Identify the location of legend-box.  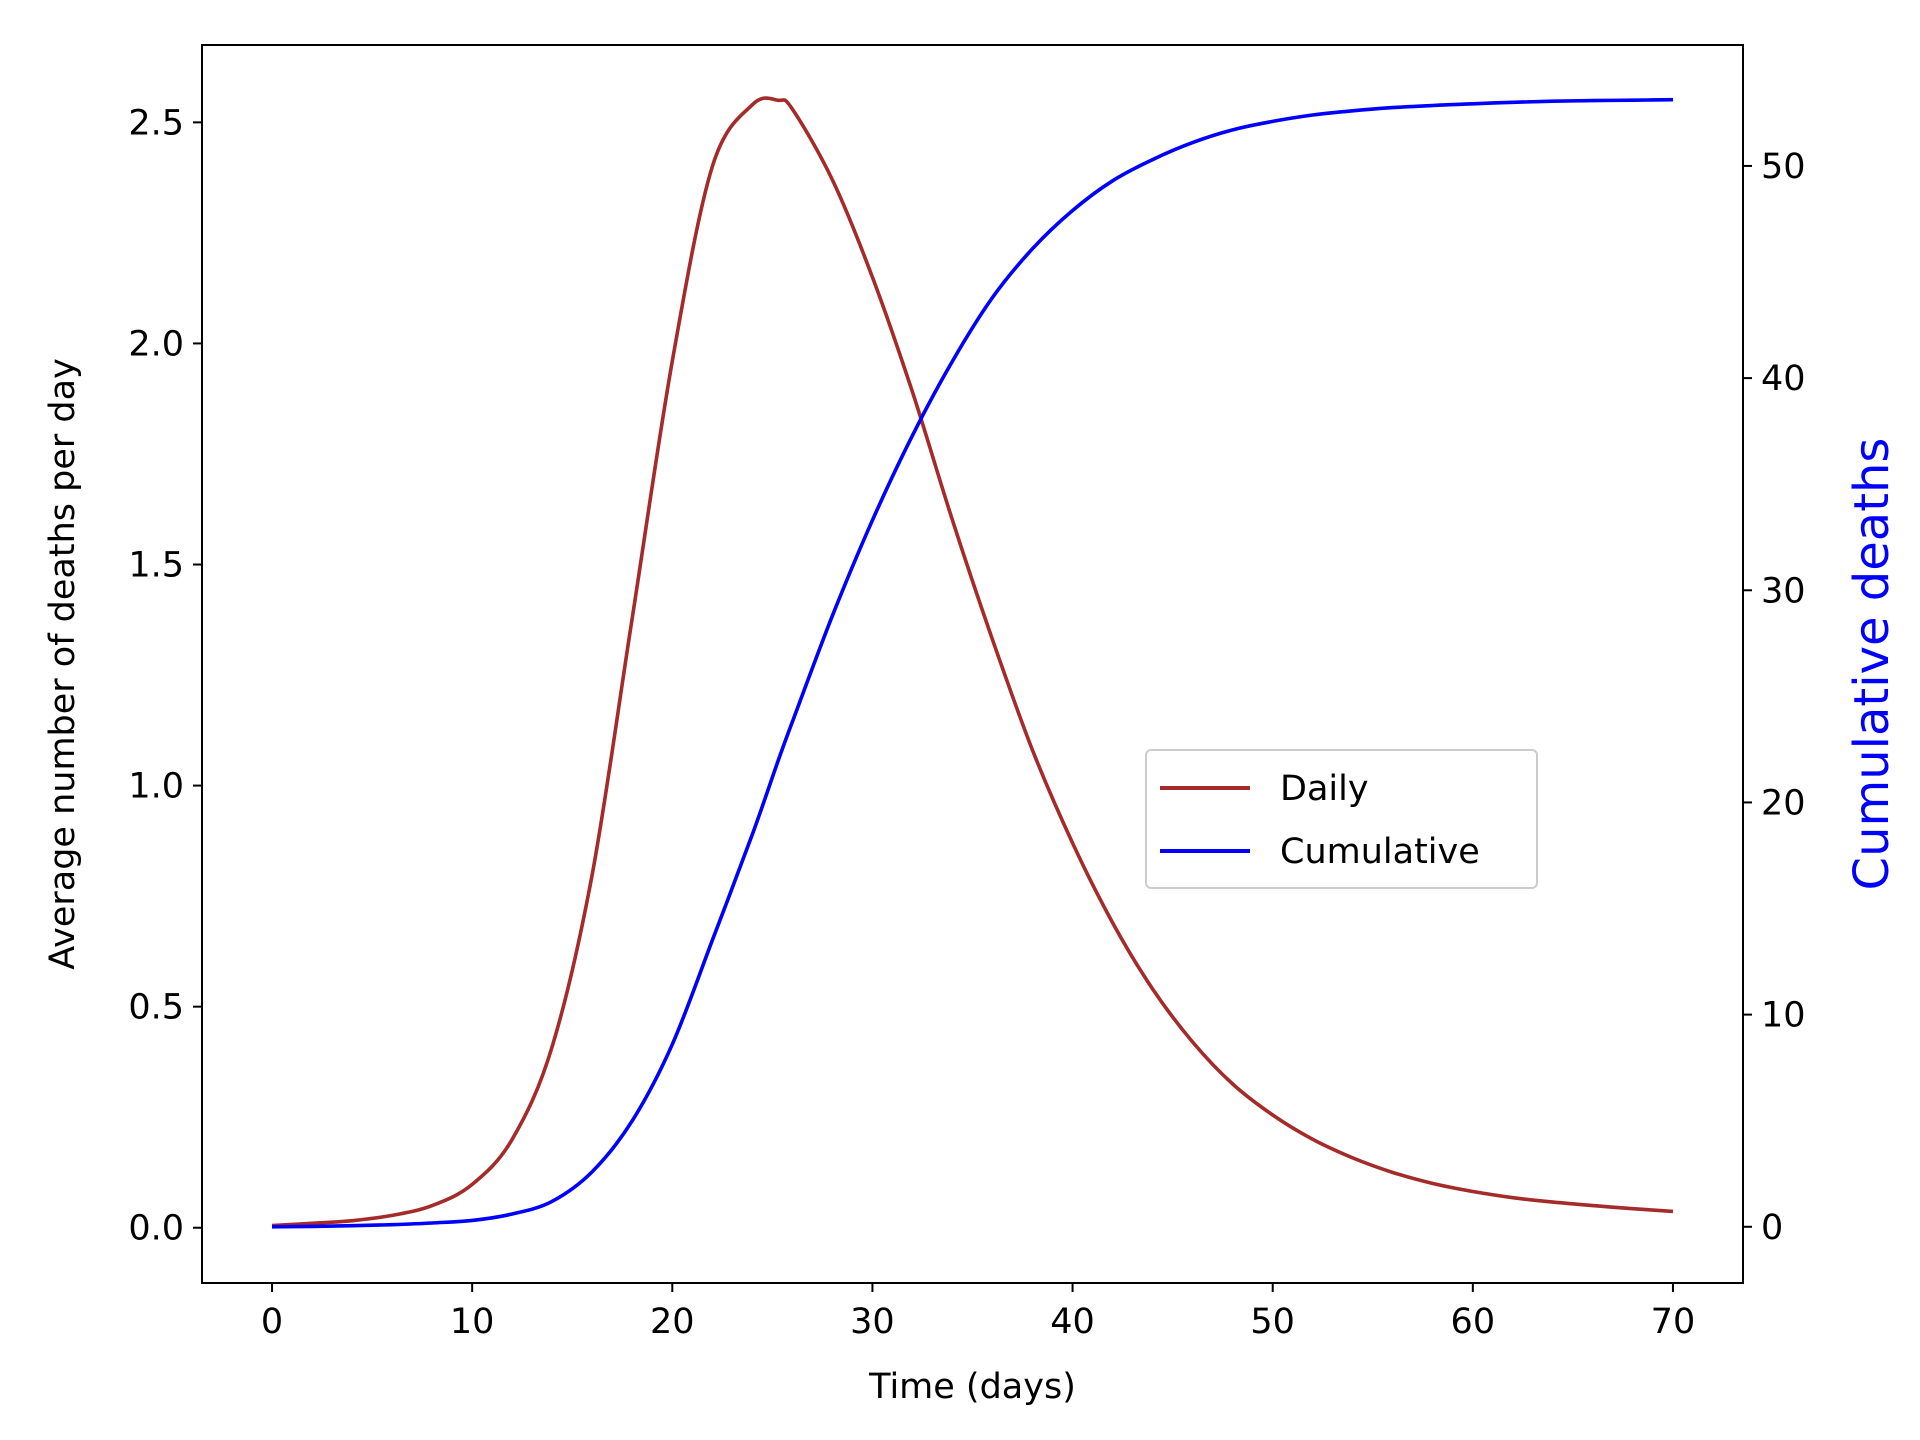
(1341, 819).